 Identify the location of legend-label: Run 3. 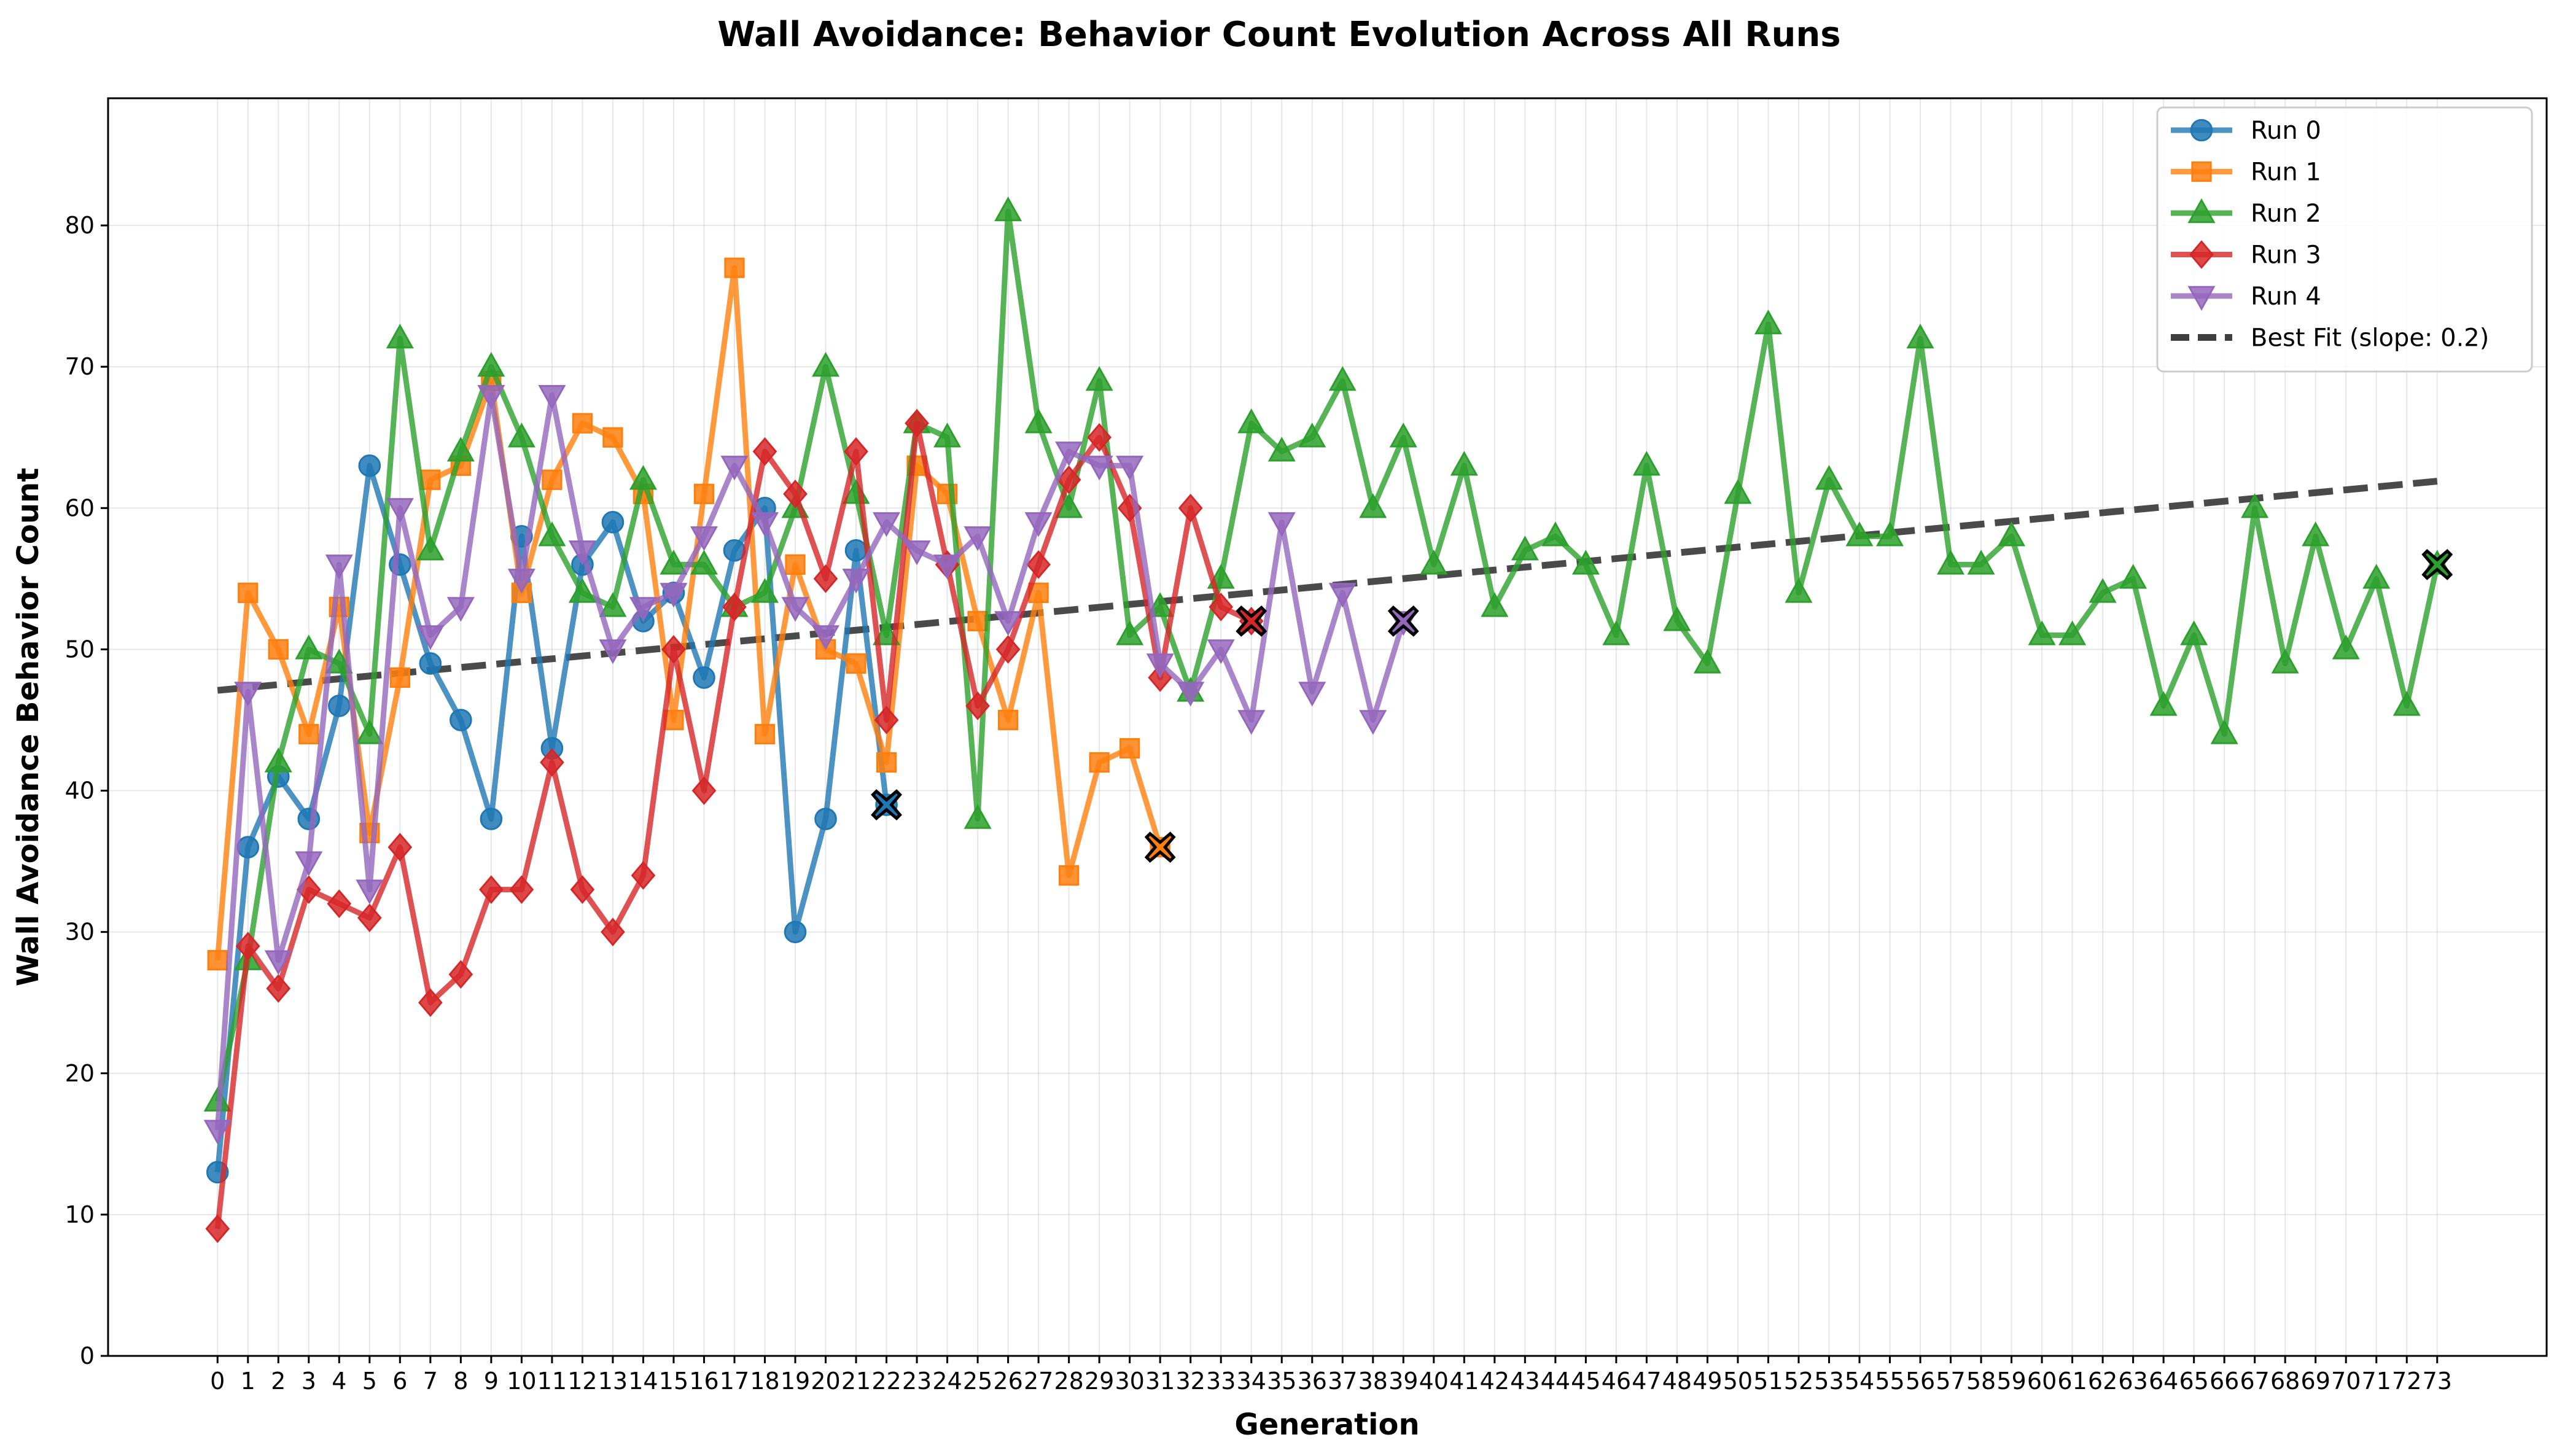
(2286, 255).